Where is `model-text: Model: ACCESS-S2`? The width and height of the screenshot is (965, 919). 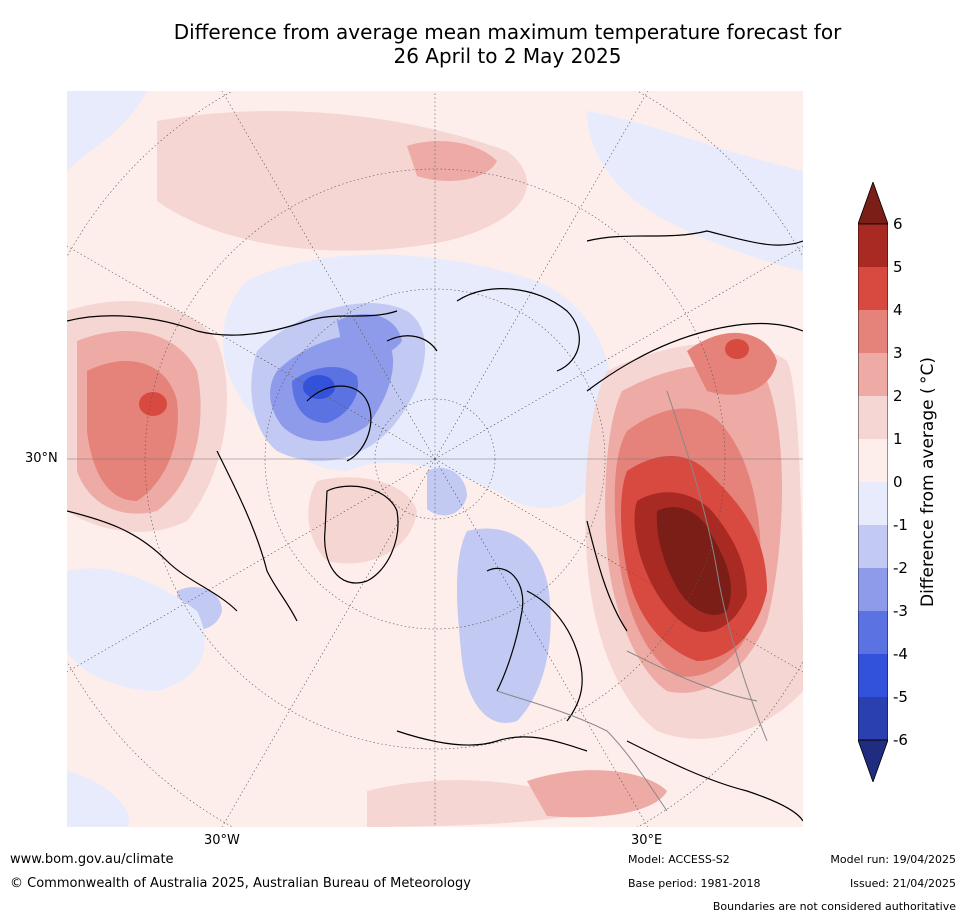 model-text: Model: ACCESS-S2 is located at coordinates (679, 859).